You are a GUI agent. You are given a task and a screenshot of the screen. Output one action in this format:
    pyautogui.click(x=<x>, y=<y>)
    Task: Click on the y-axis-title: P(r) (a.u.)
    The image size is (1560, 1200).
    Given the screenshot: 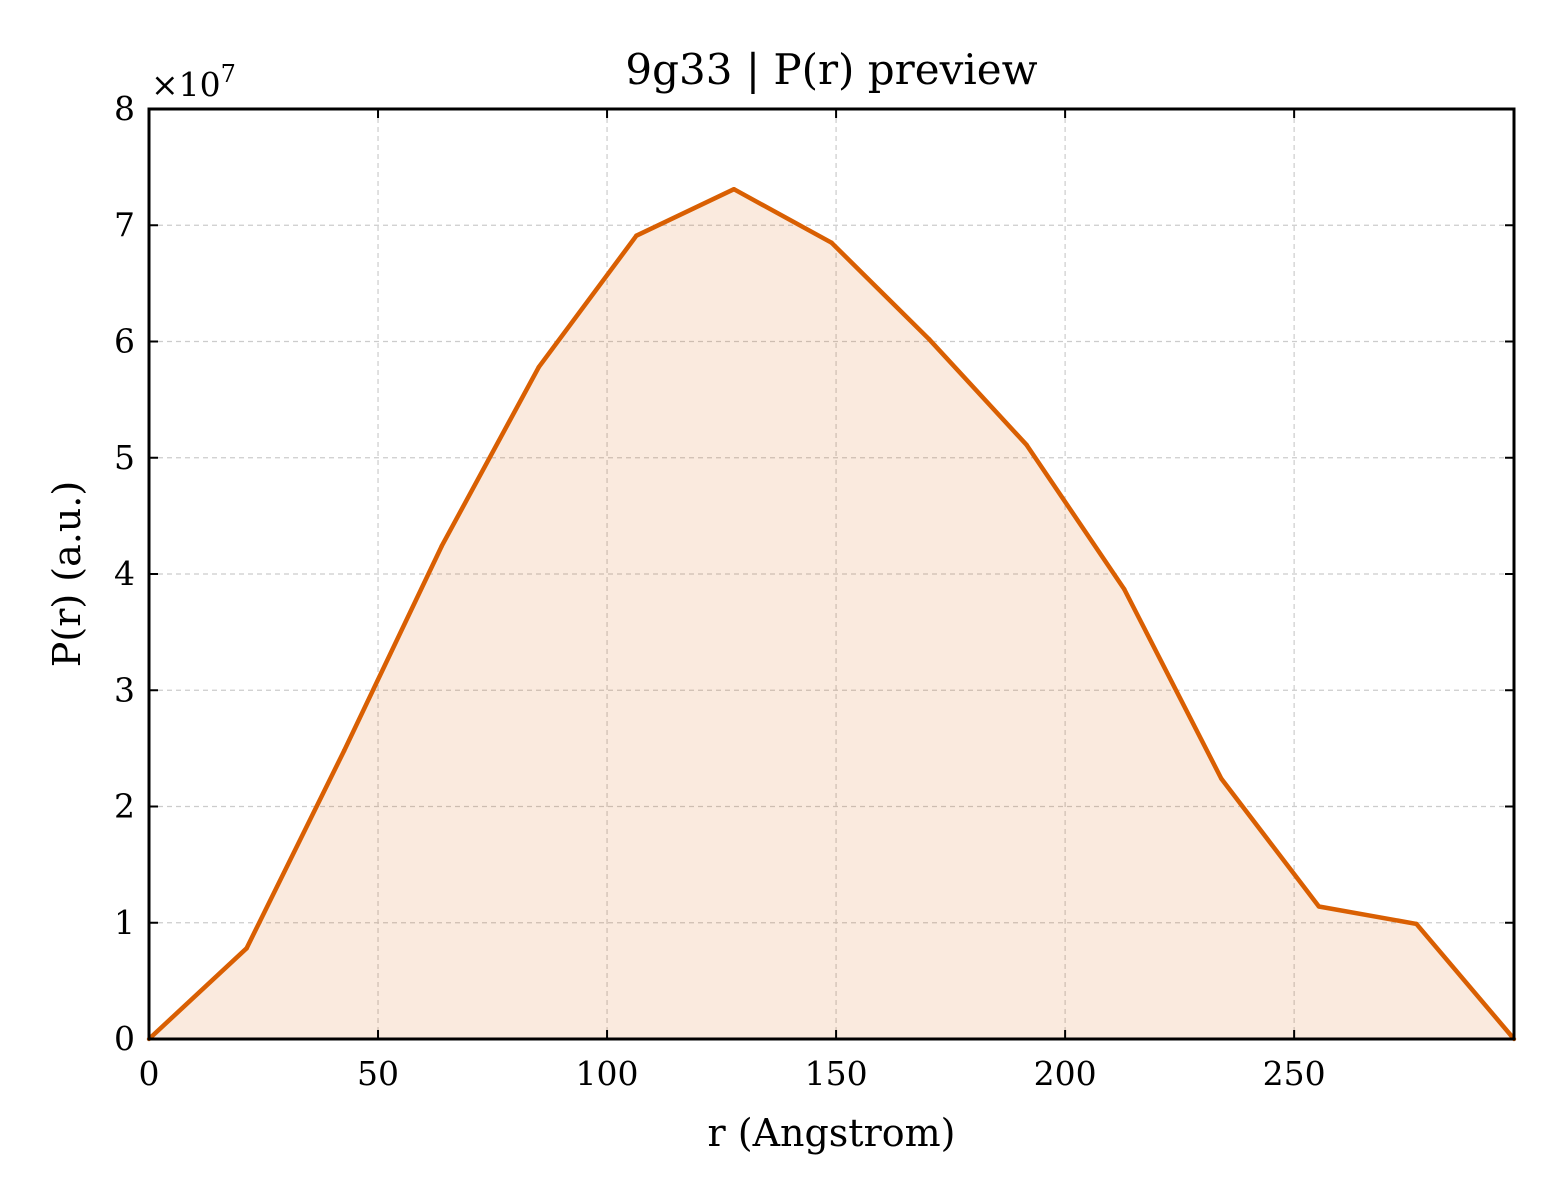 What is the action you would take?
    pyautogui.click(x=67, y=574)
    